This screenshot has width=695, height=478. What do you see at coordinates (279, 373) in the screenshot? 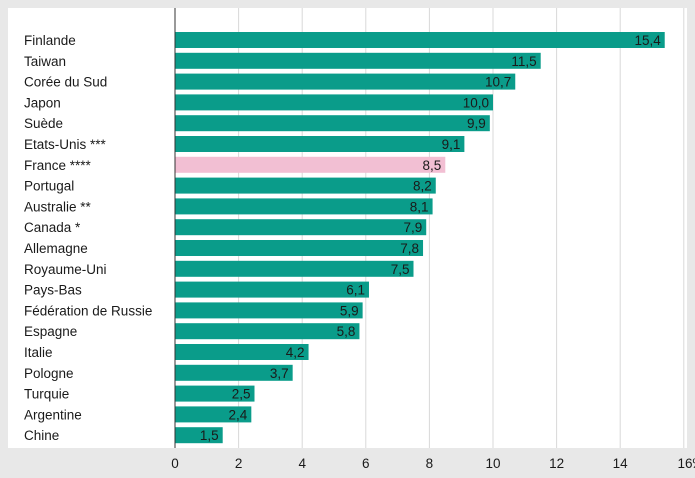
I see `value-label-16: 3,7` at bounding box center [279, 373].